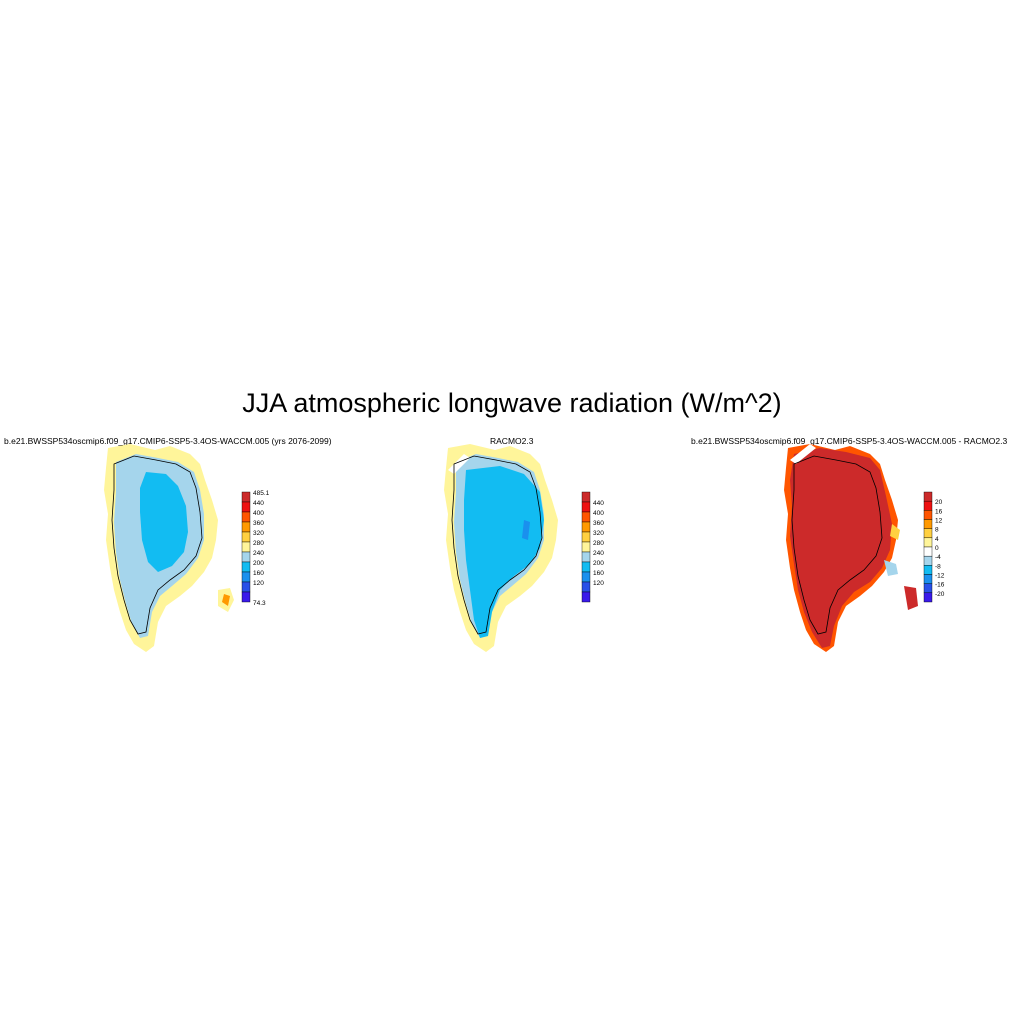 The width and height of the screenshot is (1024, 1024). I want to click on colorbar-tick-label: 74.3, so click(259, 603).